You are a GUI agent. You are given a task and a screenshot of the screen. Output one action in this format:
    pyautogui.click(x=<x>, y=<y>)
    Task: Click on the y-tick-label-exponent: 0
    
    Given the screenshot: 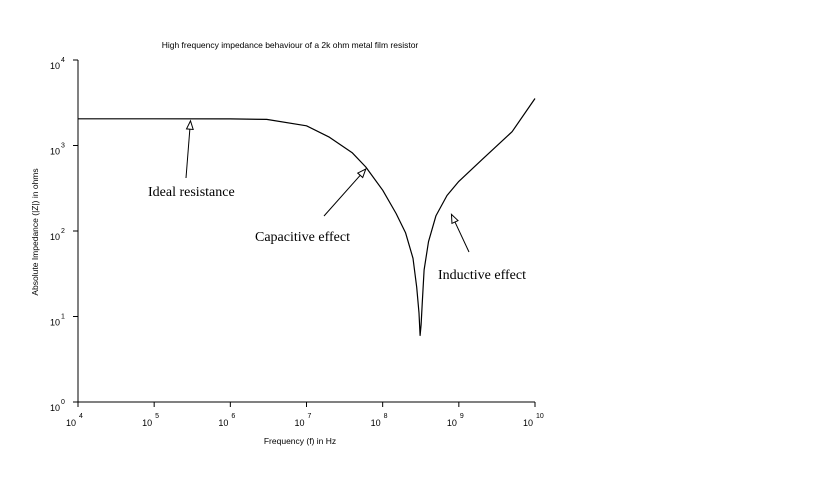 What is the action you would take?
    pyautogui.click(x=63, y=402)
    